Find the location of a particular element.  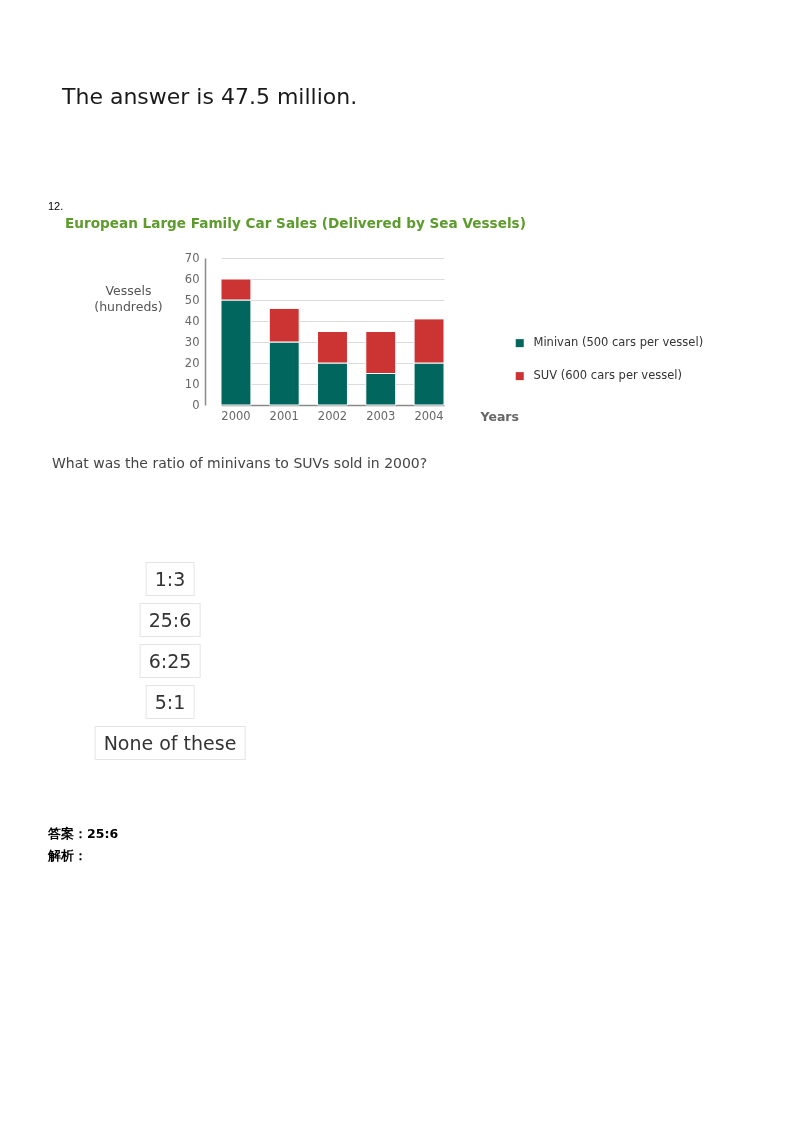

y-tick-label: 40 is located at coordinates (192, 320).